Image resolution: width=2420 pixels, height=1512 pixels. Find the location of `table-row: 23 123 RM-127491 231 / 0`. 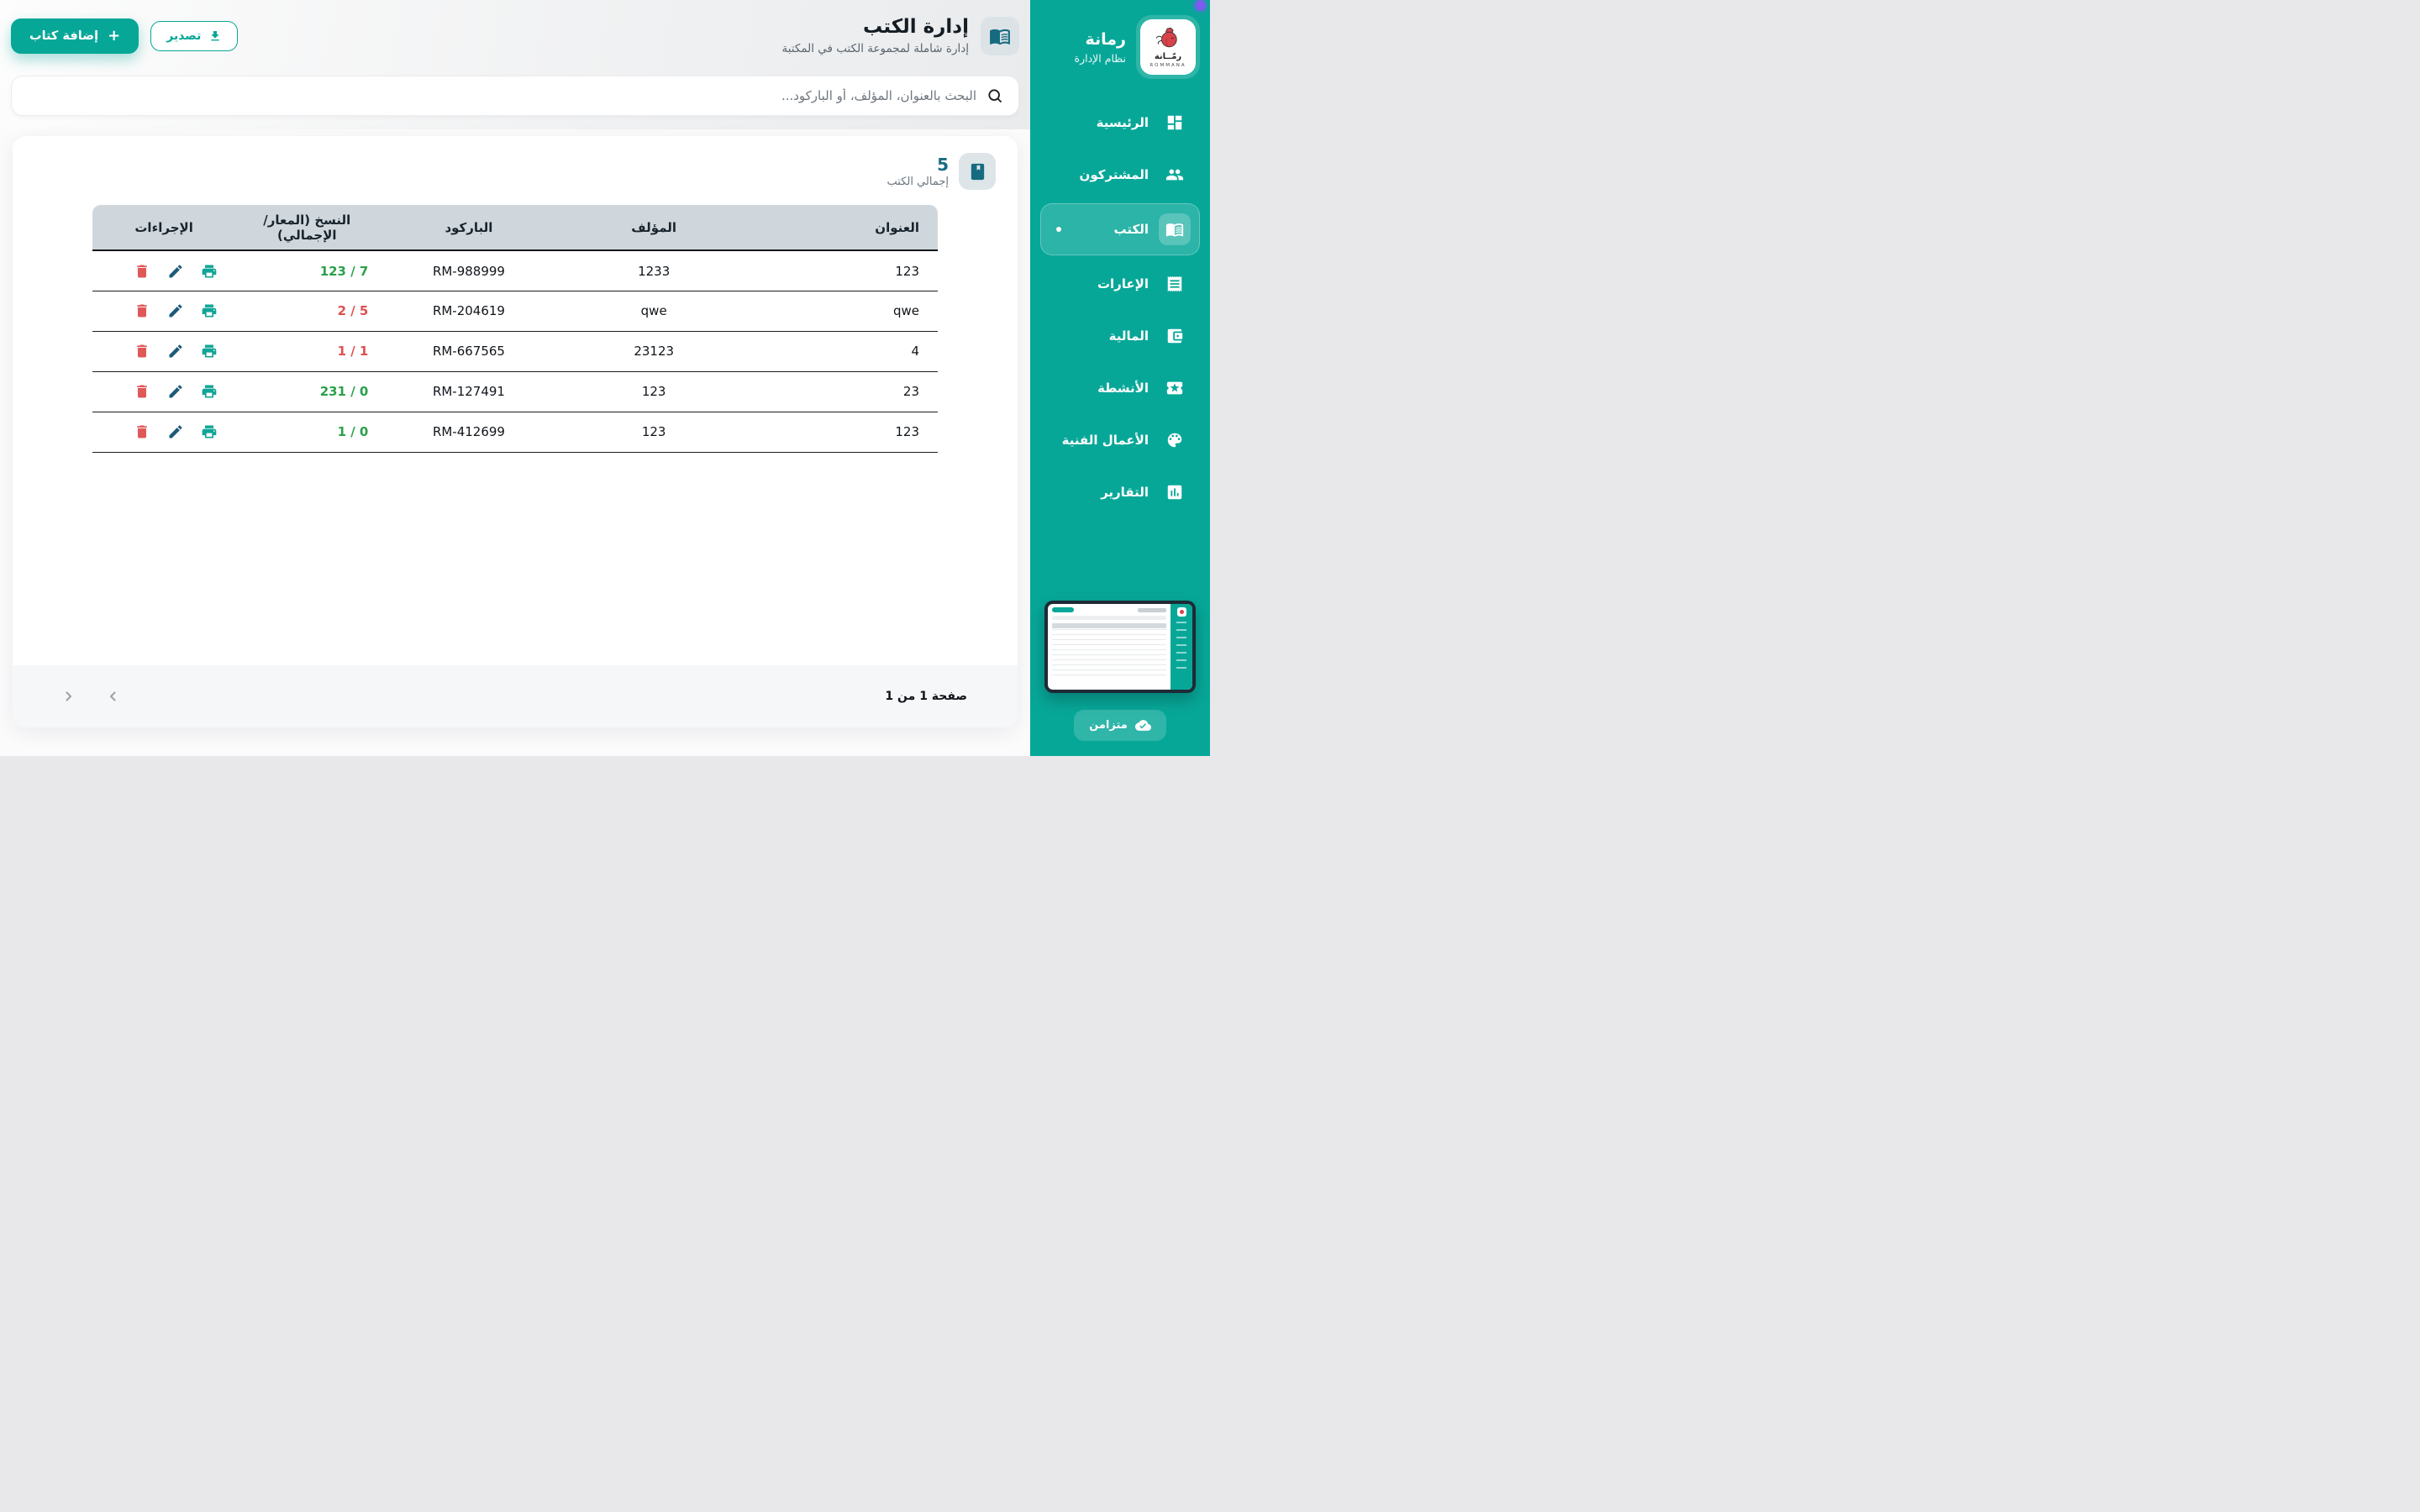

table-row: 23 123 RM-127491 231 / 0 is located at coordinates (515, 391).